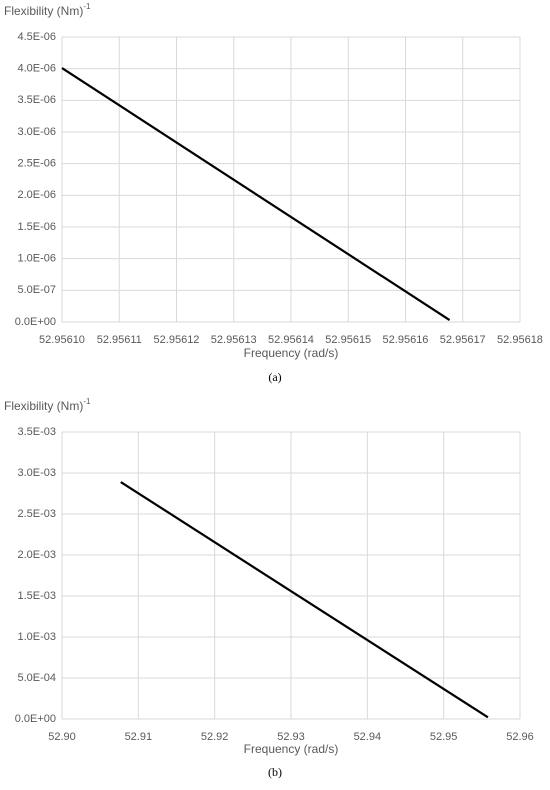 The image size is (550, 790). What do you see at coordinates (36, 100) in the screenshot?
I see `y-tick-label: 3.5E-06` at bounding box center [36, 100].